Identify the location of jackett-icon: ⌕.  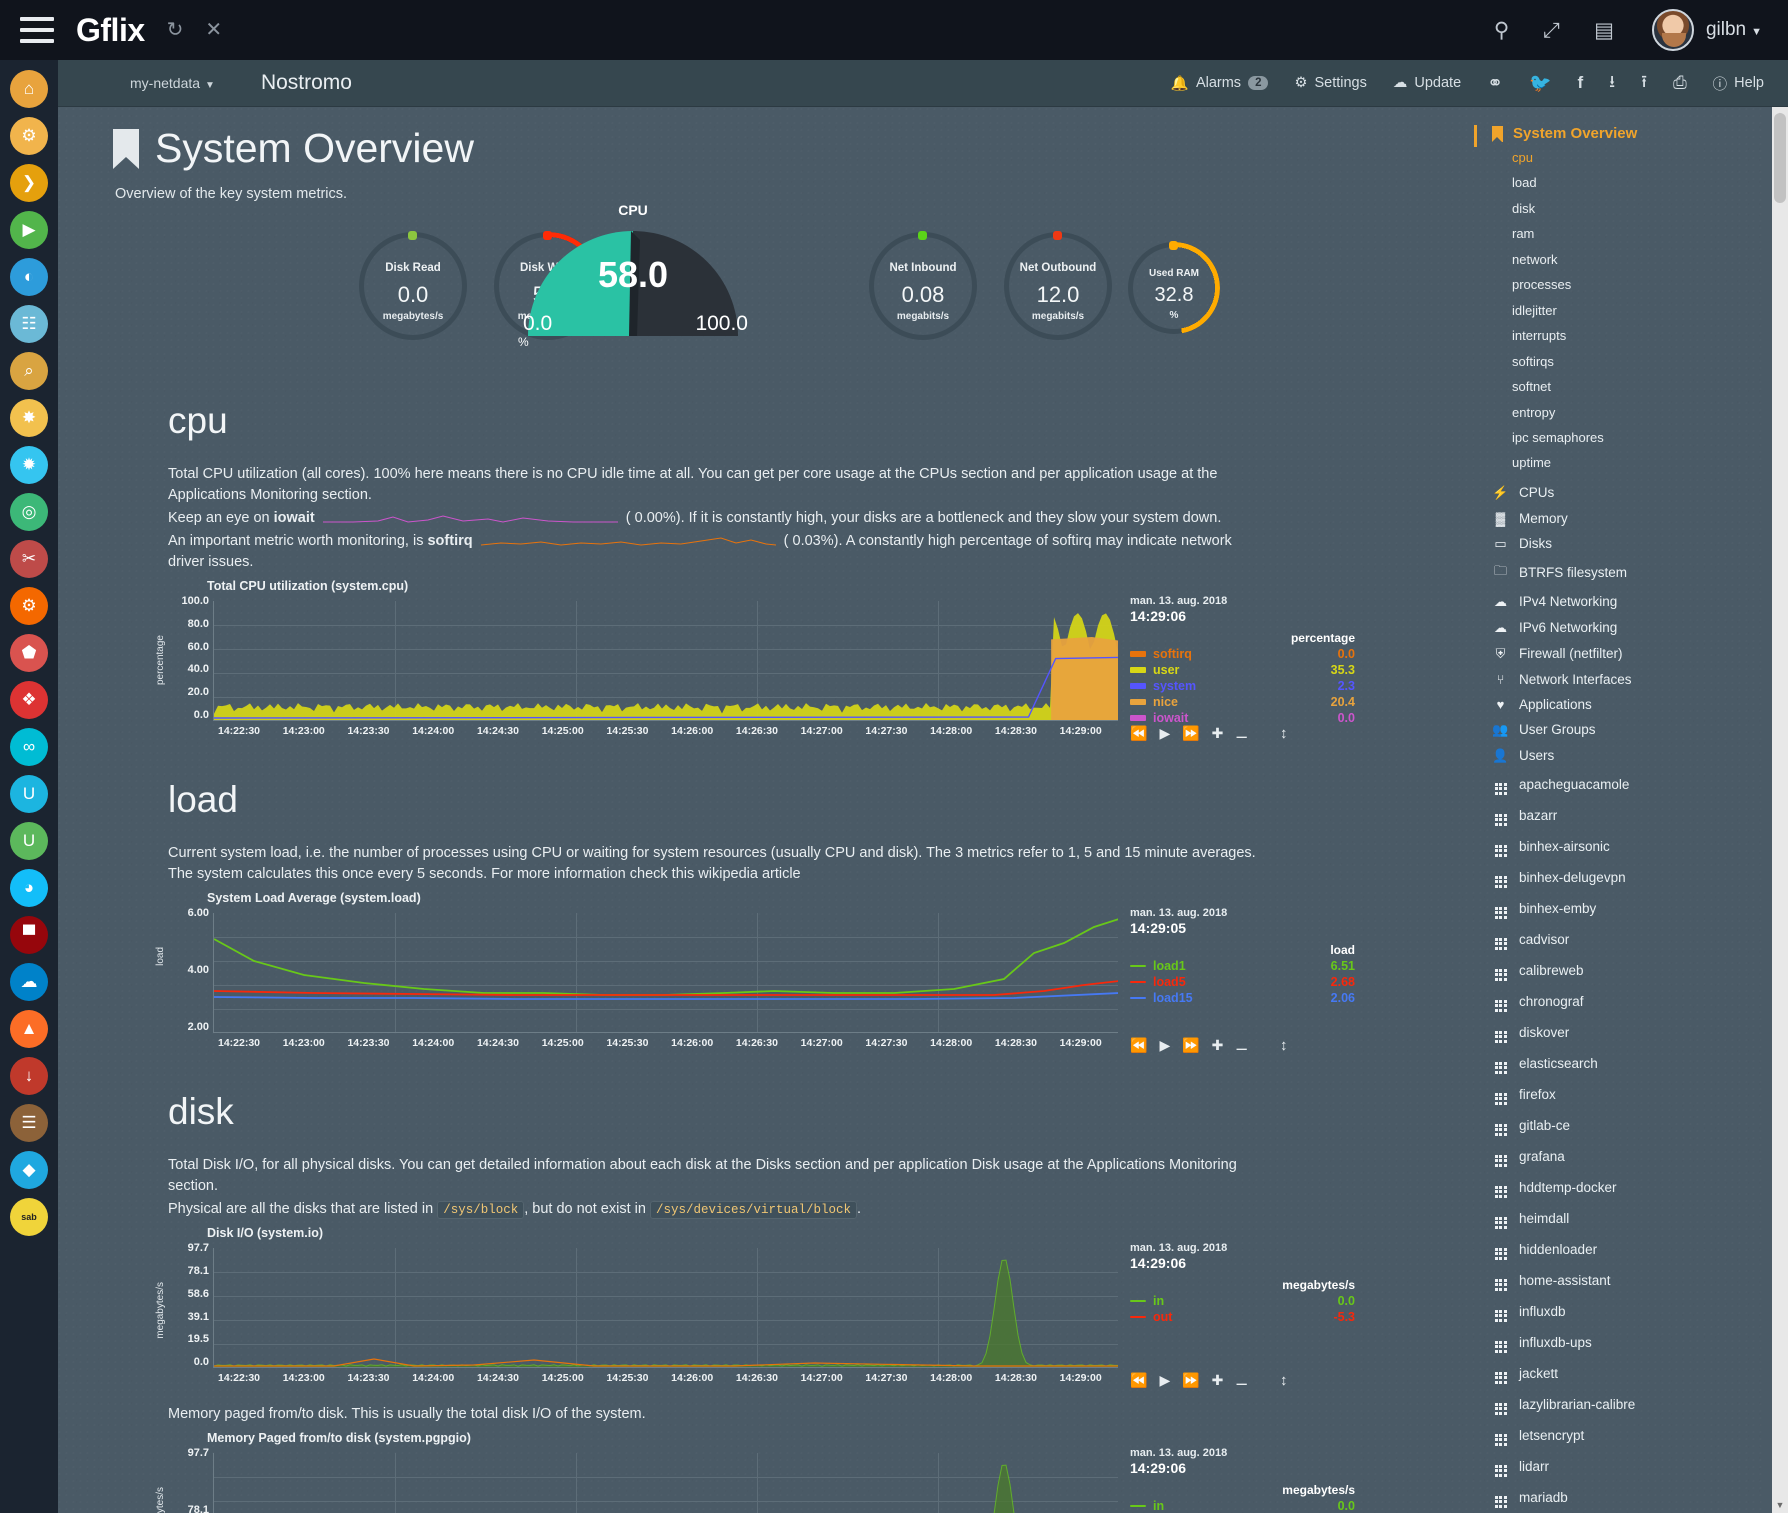
(29, 371).